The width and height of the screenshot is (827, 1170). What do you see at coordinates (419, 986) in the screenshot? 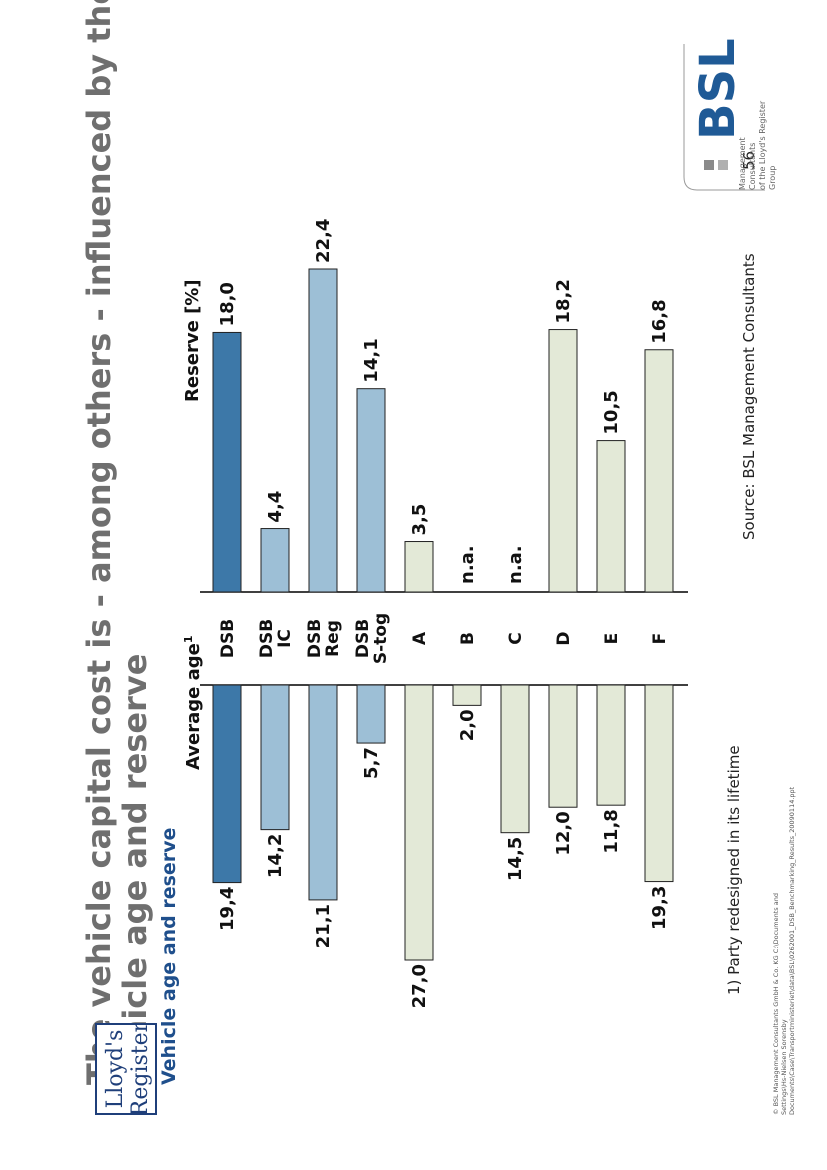
I see `age-value-label: 27,0` at bounding box center [419, 986].